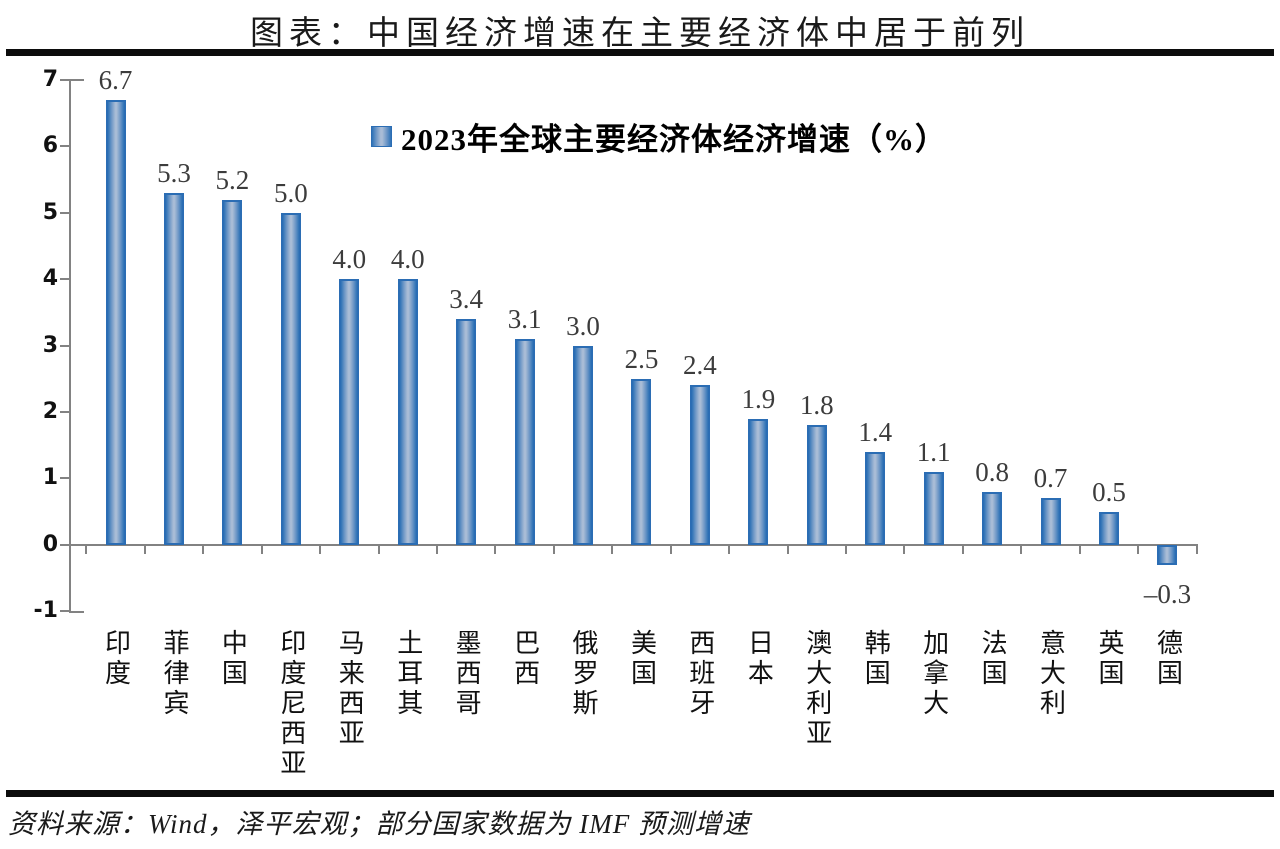 The width and height of the screenshot is (1280, 849). What do you see at coordinates (876, 659) in the screenshot?
I see `category-label: 韩国` at bounding box center [876, 659].